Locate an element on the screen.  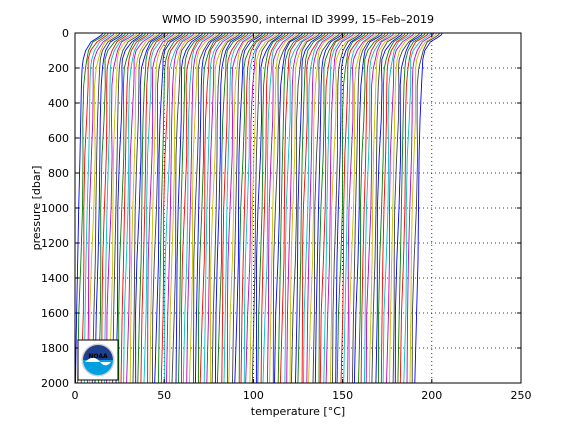
x-tick-label: 0 is located at coordinates (75, 395).